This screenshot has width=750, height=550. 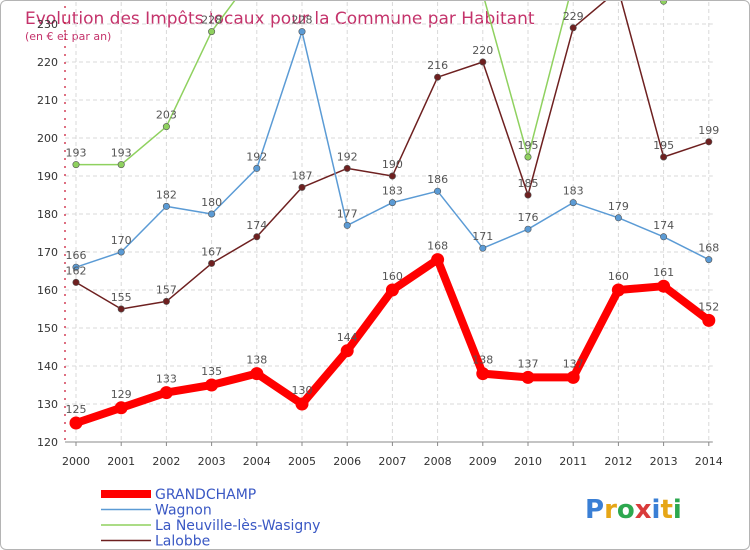 What do you see at coordinates (664, 461) in the screenshot?
I see `x-tick-label: 2013` at bounding box center [664, 461].